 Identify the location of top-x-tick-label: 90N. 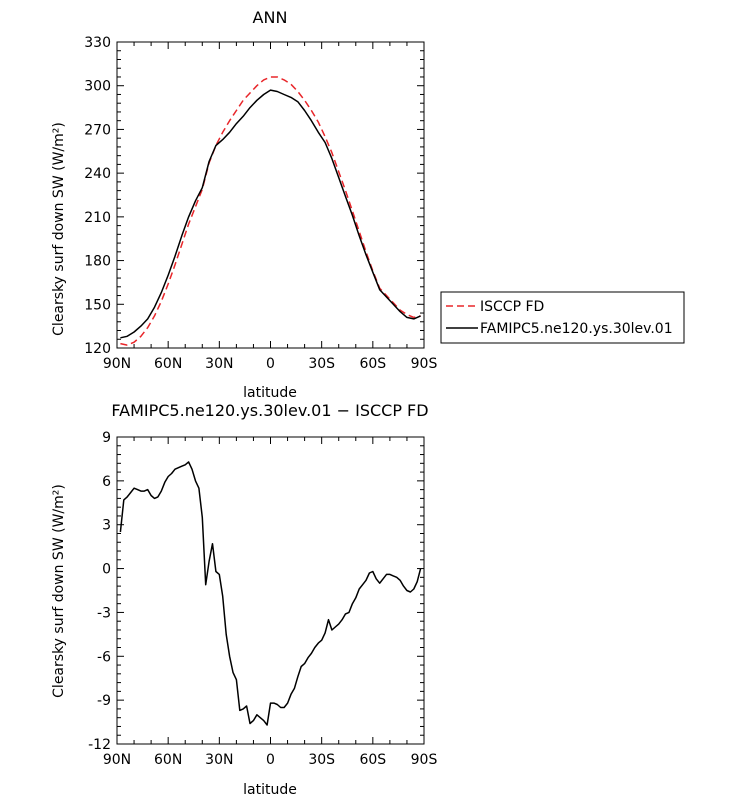
(117, 364).